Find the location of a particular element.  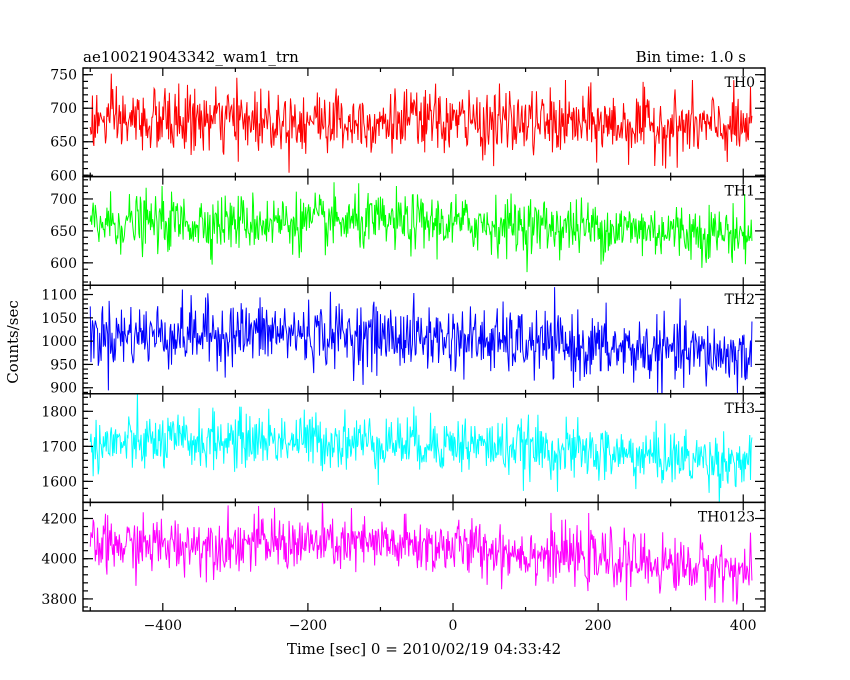

series-line-th0123 is located at coordinates (421, 553).